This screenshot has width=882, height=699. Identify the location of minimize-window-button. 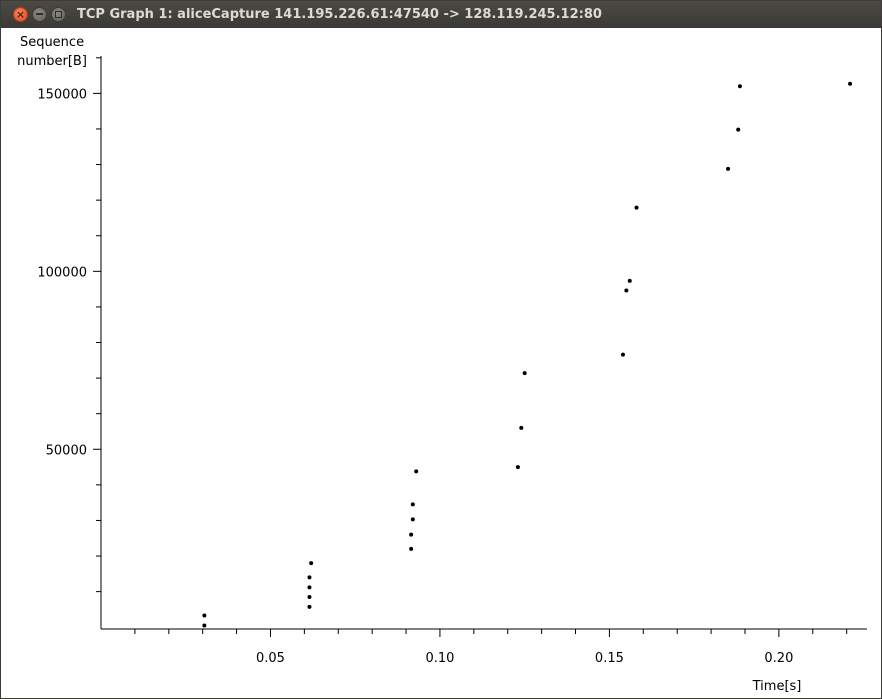
(39, 14).